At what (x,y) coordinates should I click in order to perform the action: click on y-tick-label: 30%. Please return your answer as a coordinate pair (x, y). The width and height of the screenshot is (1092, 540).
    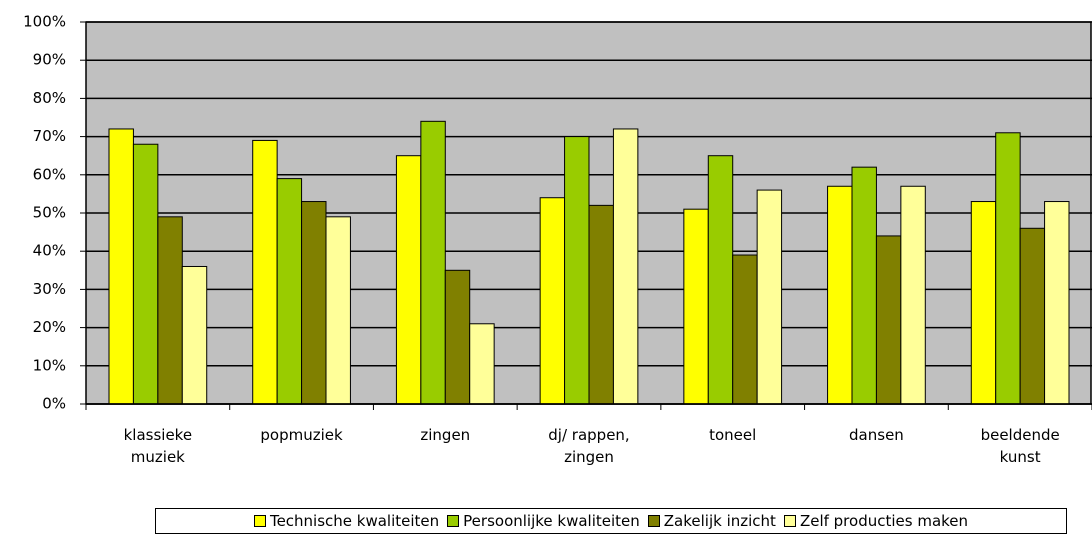
    Looking at the image, I should click on (49, 289).